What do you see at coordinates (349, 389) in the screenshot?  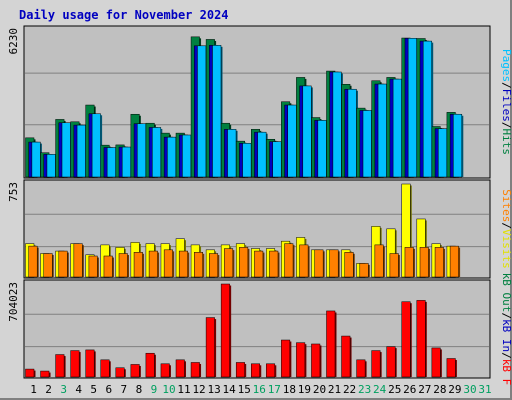 I see `x-tick-label: 22` at bounding box center [349, 389].